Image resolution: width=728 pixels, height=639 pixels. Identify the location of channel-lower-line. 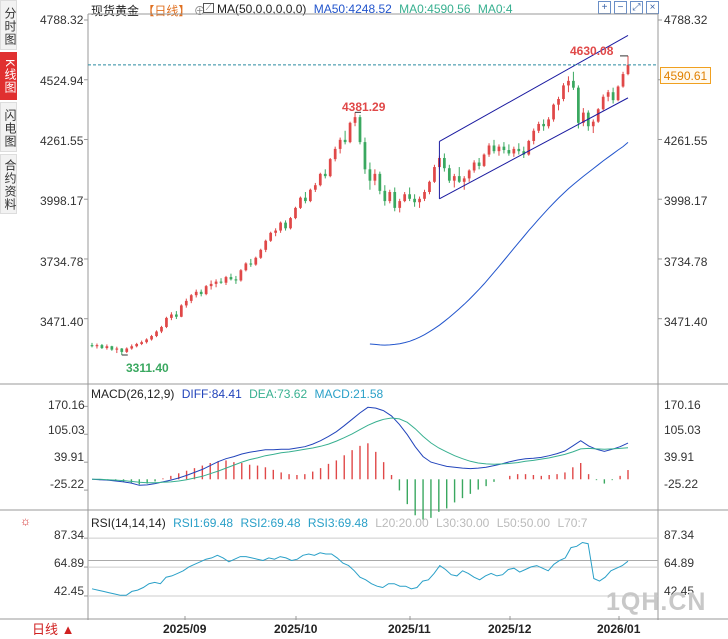
(534, 148).